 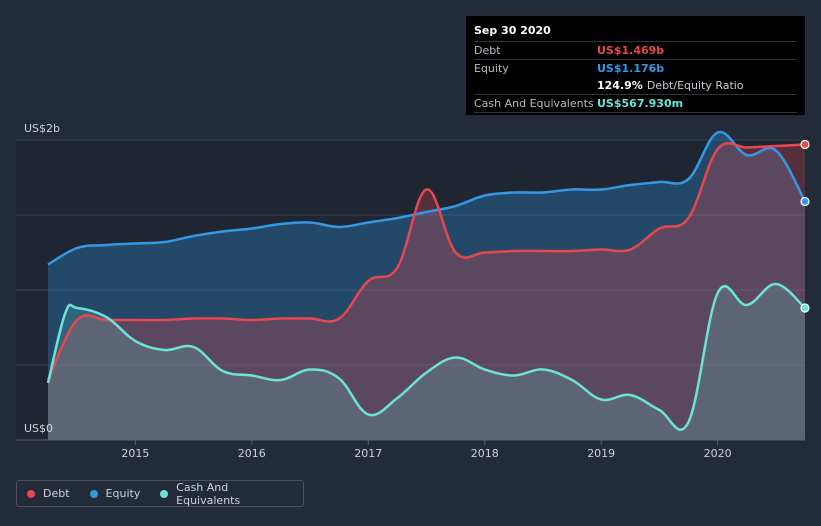 I want to click on y-axis-label-bottom: US$0, so click(x=38, y=428).